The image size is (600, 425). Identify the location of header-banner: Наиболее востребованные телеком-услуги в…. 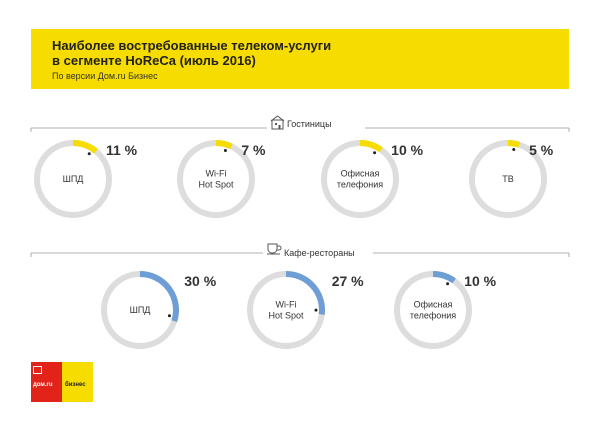
(300, 59).